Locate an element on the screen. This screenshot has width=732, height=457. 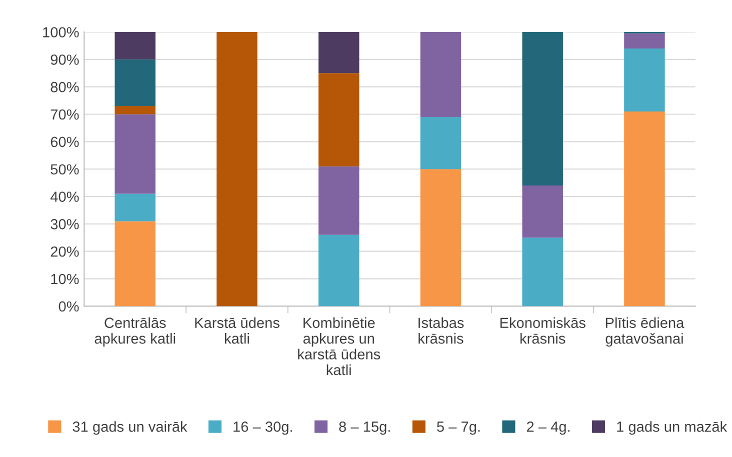
y-tick-label: 30% is located at coordinates (64, 224).